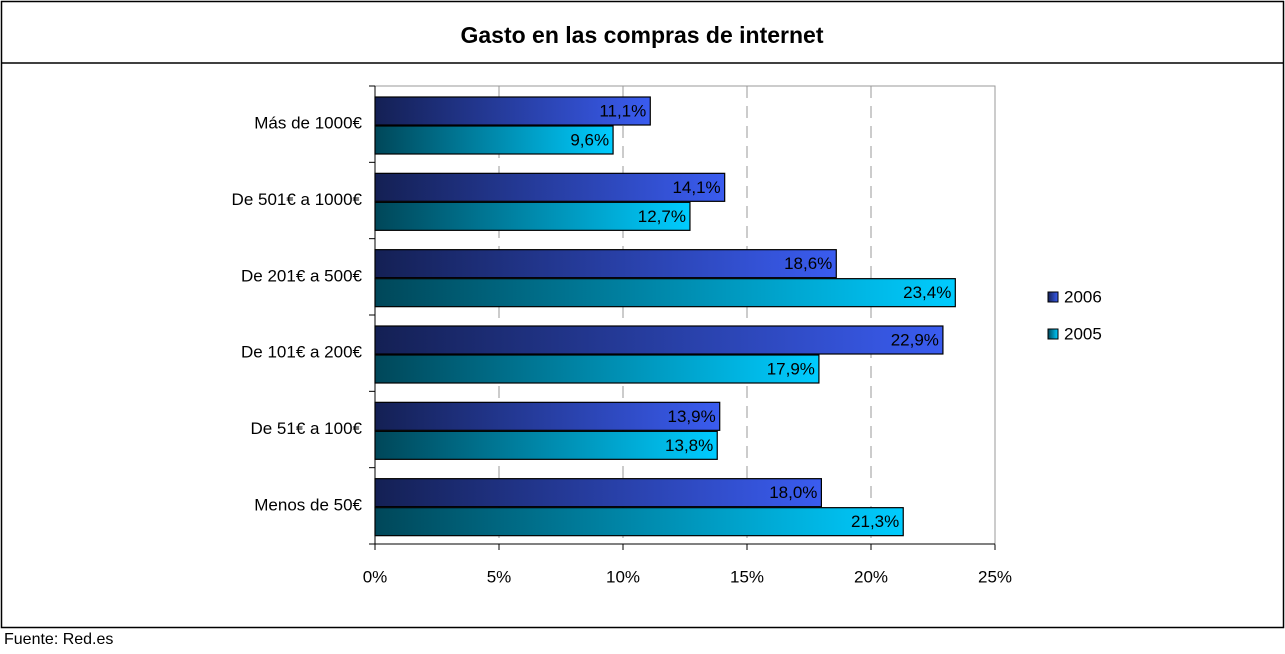  What do you see at coordinates (297, 199) in the screenshot?
I see `y-tick-label: De 501€ a 1000€` at bounding box center [297, 199].